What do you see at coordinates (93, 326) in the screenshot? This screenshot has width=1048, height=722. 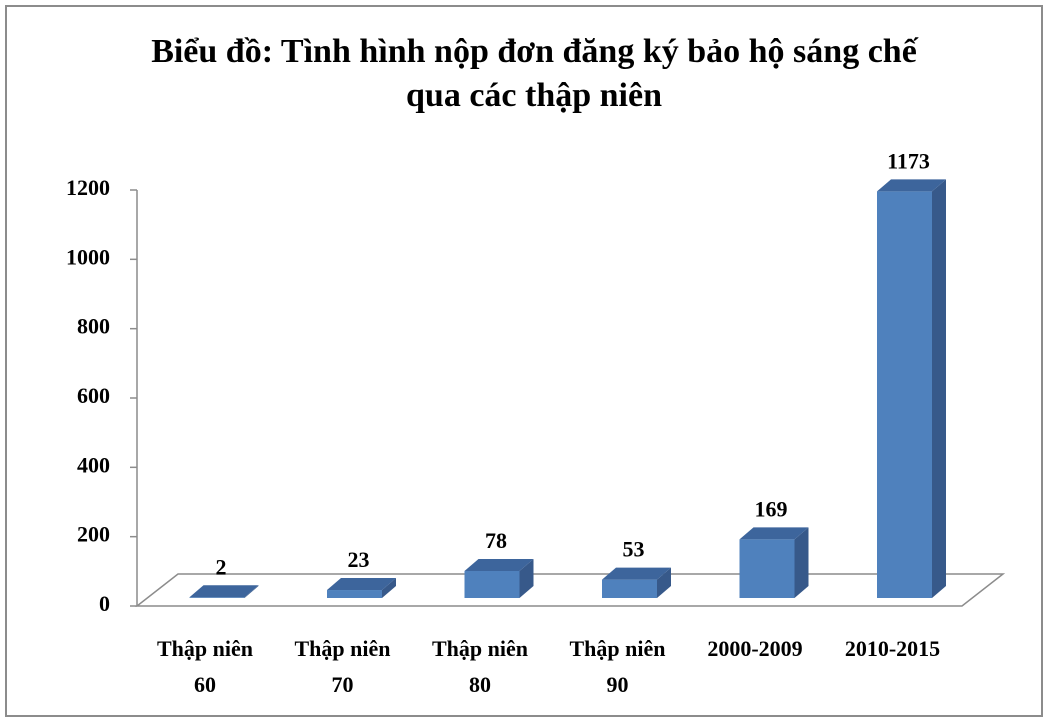 I see `y-tick-label: 800` at bounding box center [93, 326].